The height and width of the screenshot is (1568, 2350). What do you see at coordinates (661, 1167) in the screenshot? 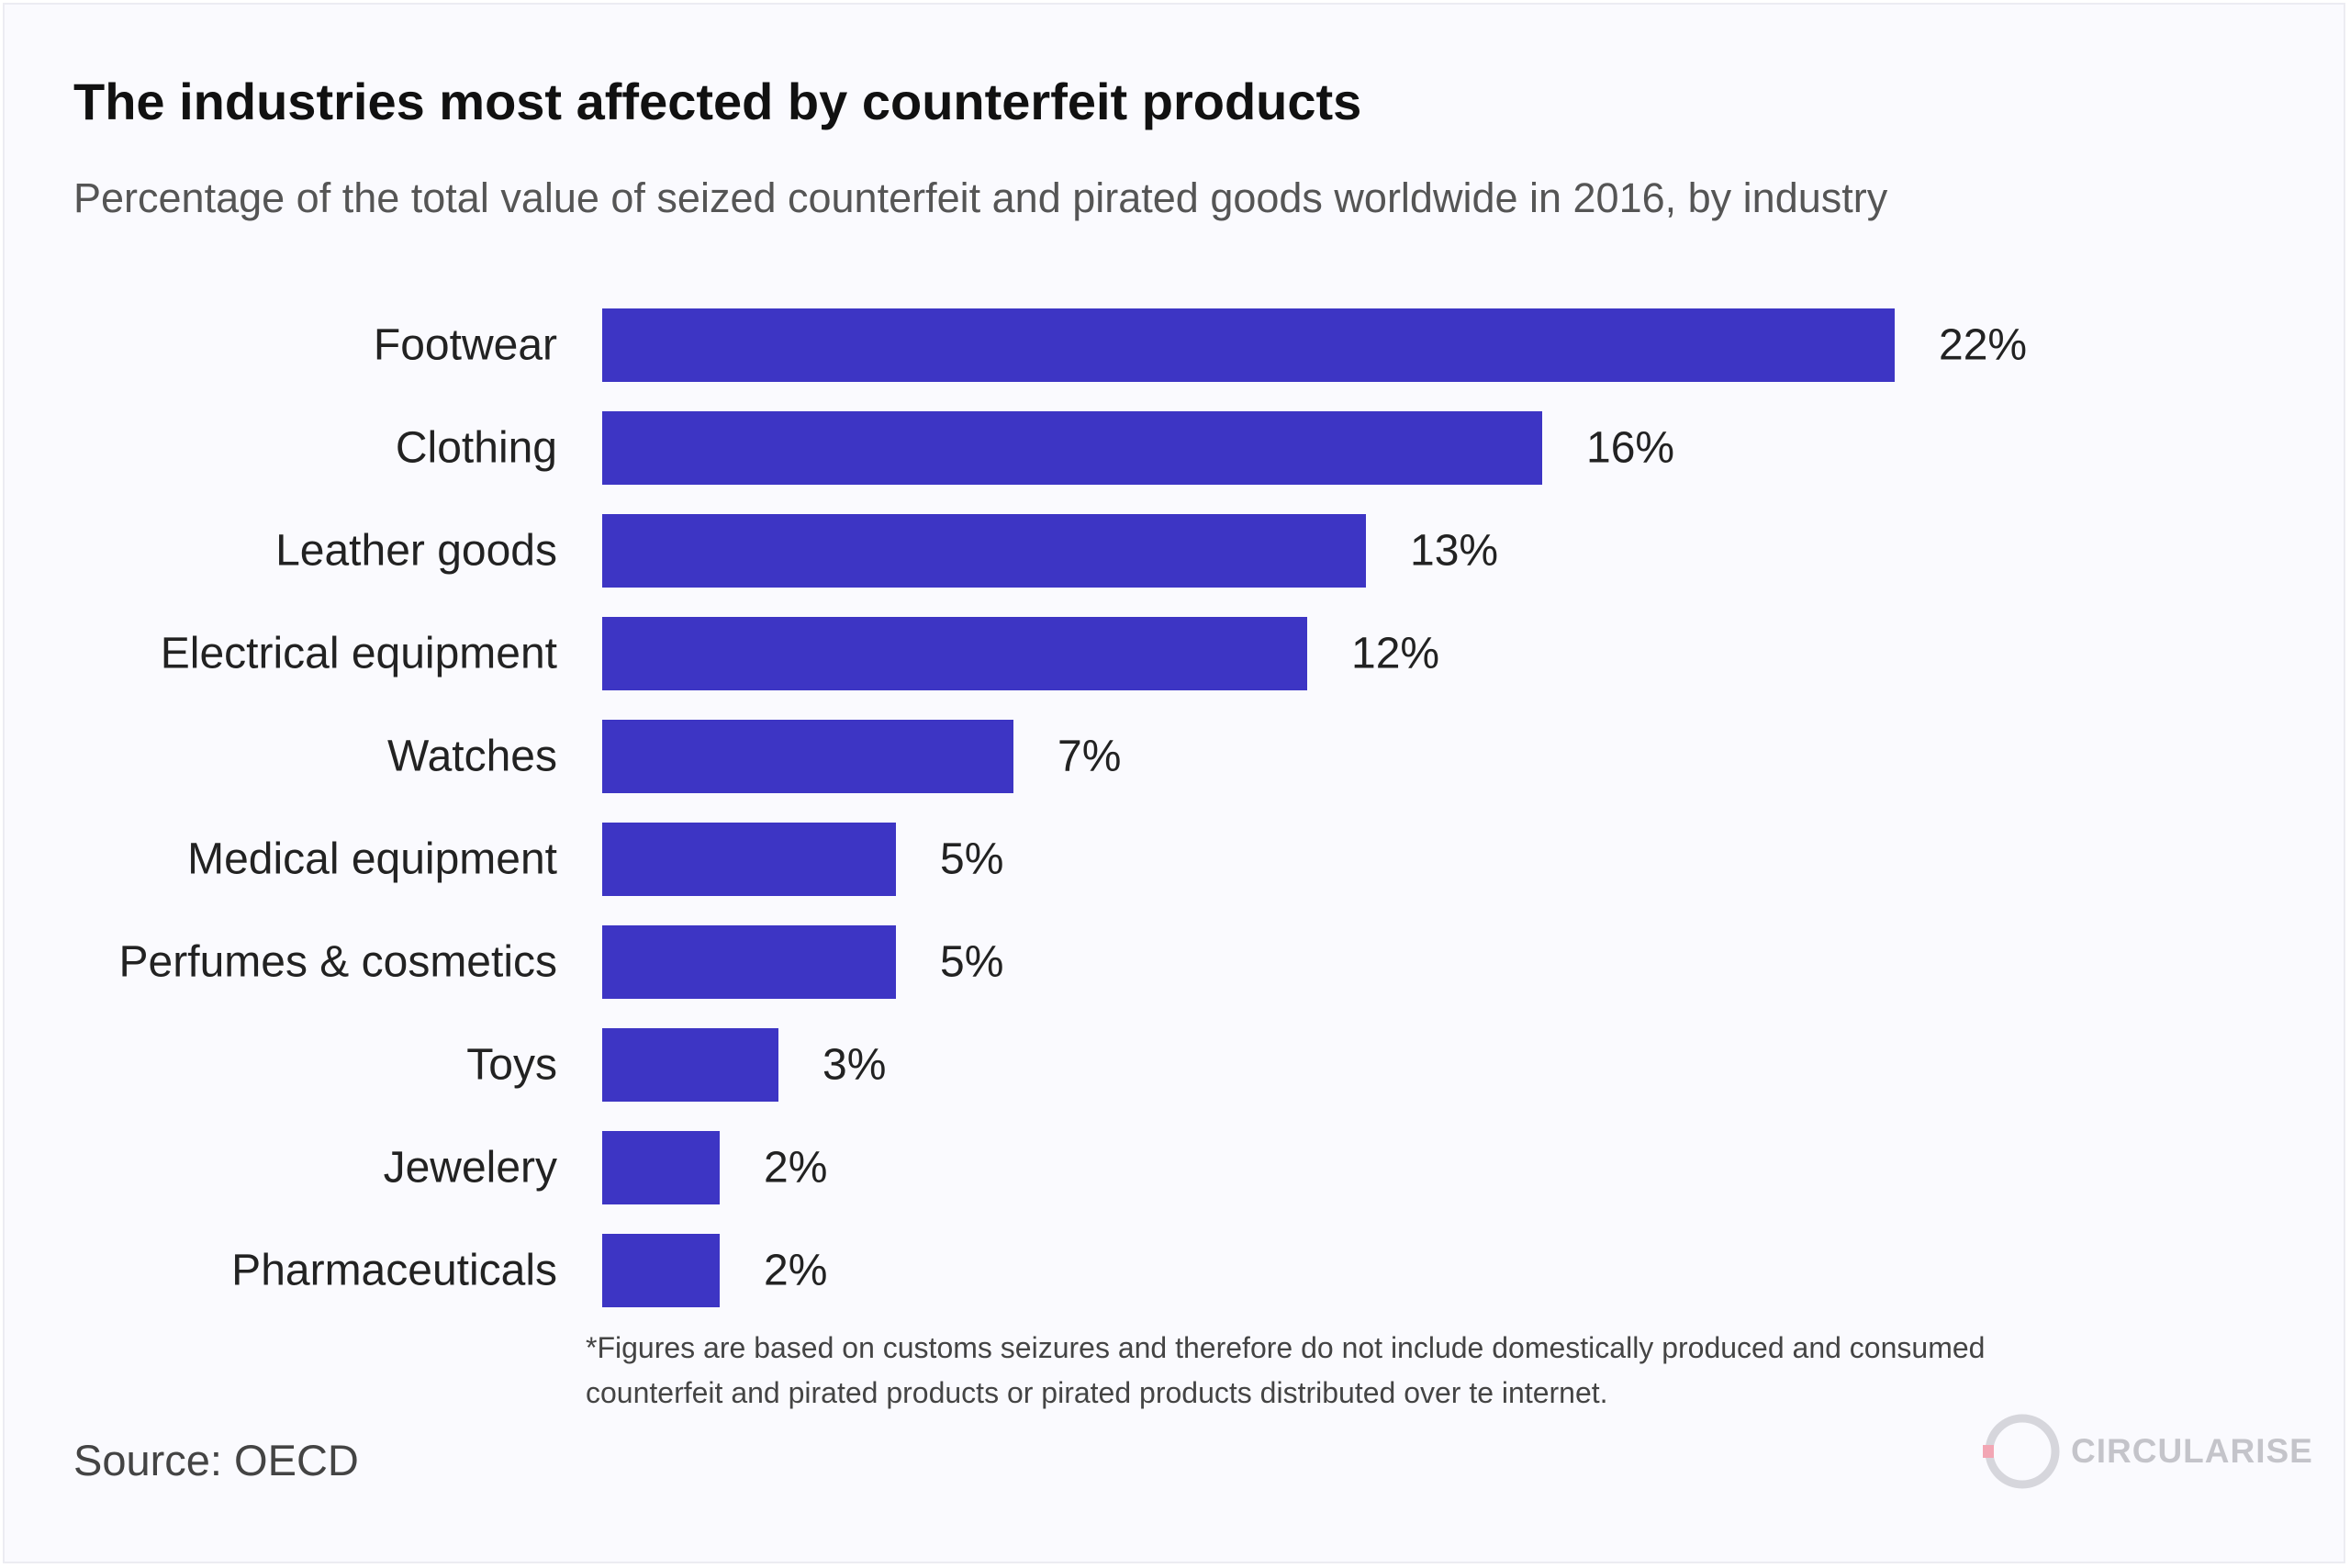
I see `bar-jewelery` at bounding box center [661, 1167].